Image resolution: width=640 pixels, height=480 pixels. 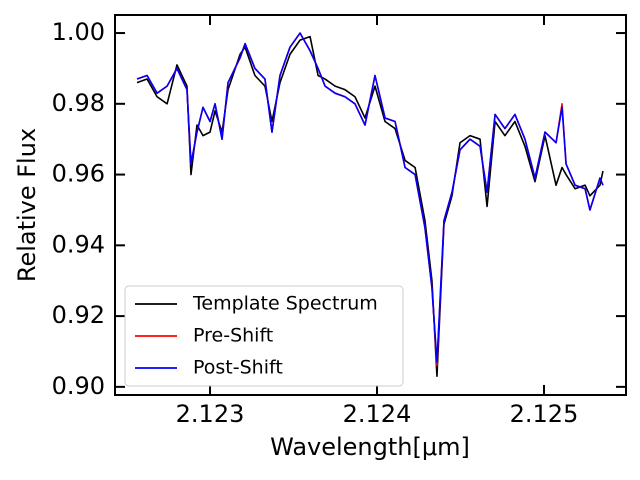 I want to click on legend-box, so click(x=264, y=336).